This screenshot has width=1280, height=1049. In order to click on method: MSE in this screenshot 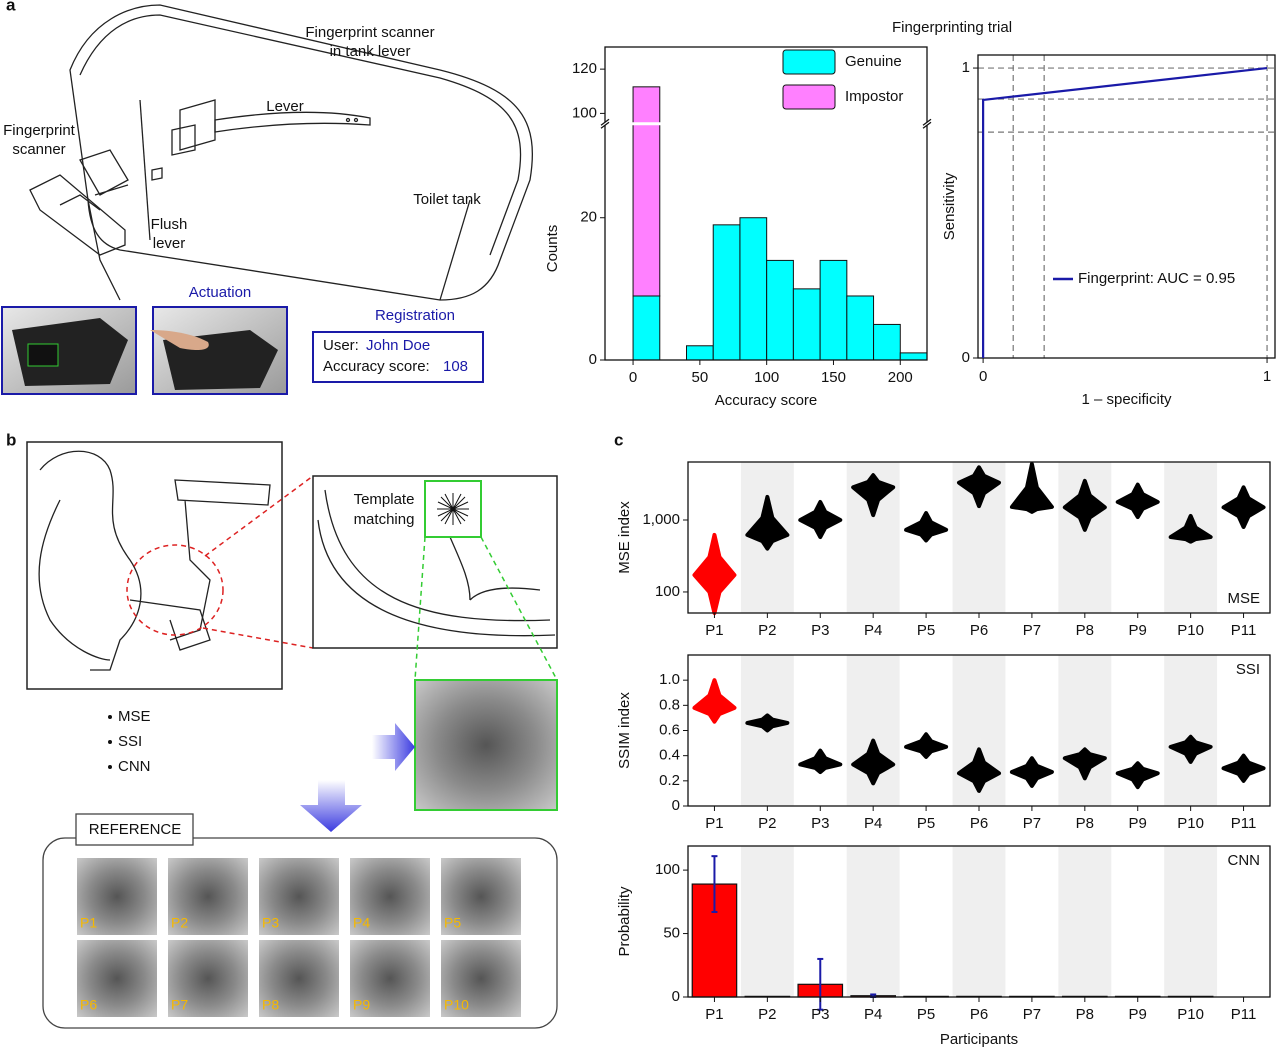, I will do `click(134, 716)`.